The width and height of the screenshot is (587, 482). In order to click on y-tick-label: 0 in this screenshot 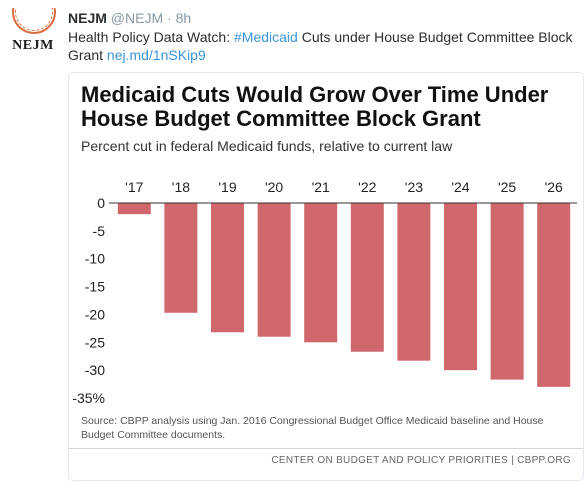, I will do `click(101, 203)`.